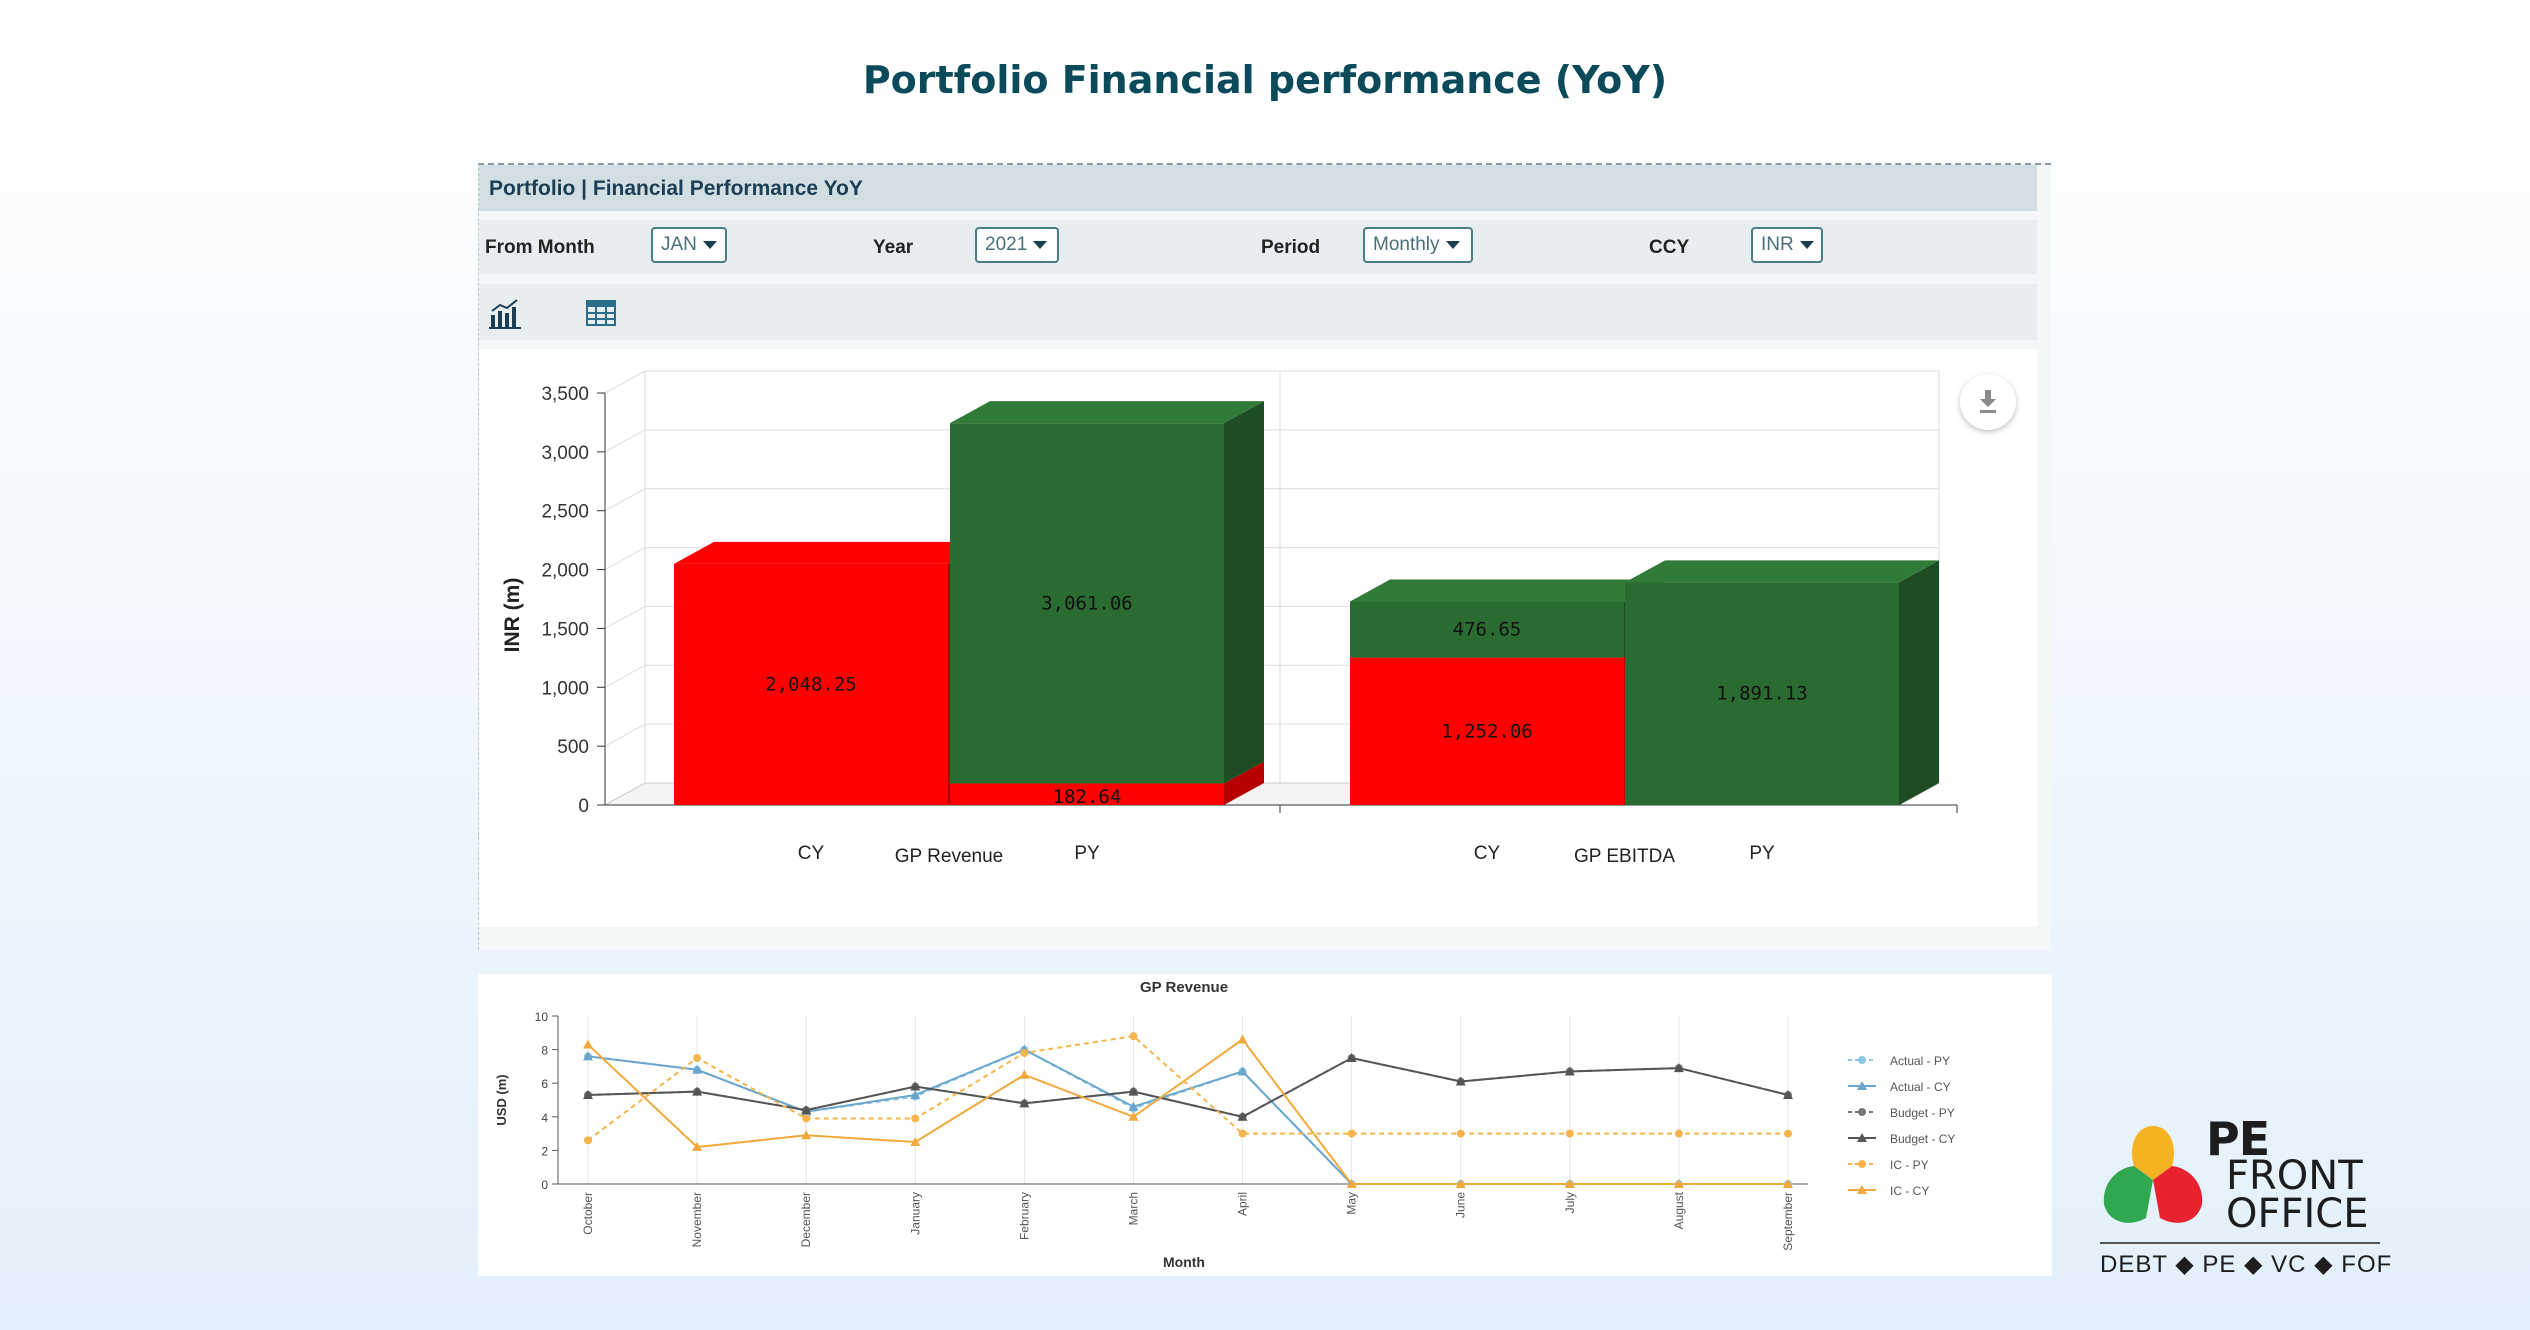 Image resolution: width=2530 pixels, height=1330 pixels. Describe the element at coordinates (1087, 797) in the screenshot. I see `data-label: 182.64` at that location.